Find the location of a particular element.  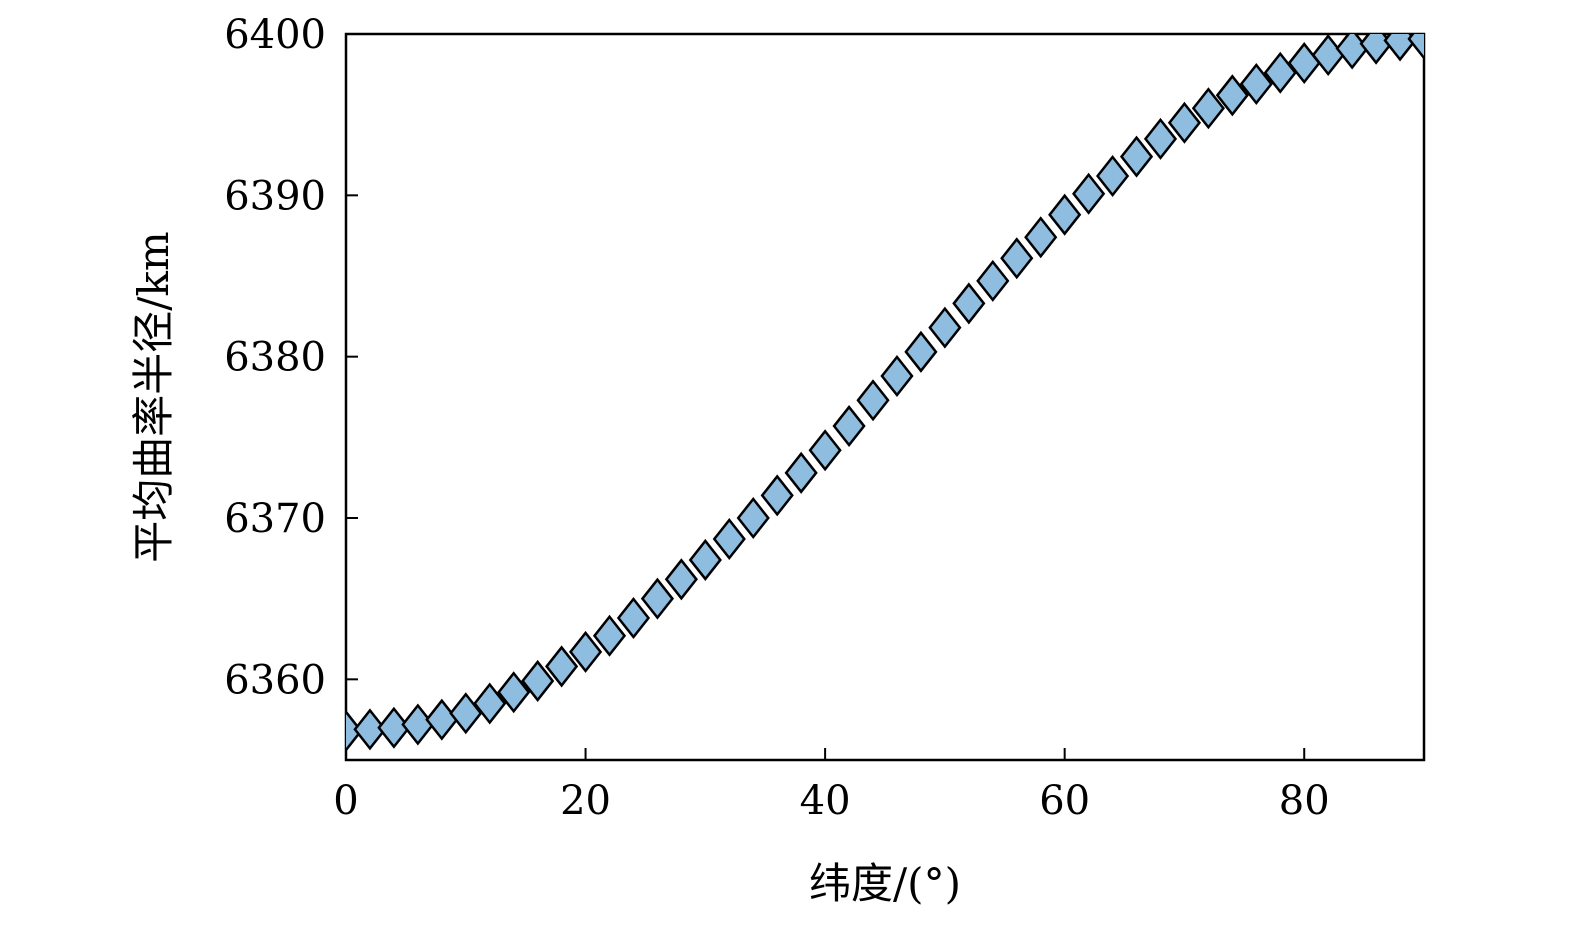

x-tick-label: 40 is located at coordinates (825, 801).